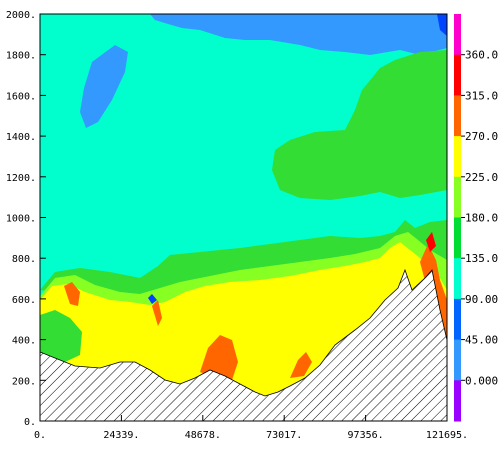 This screenshot has width=501, height=450. Describe the element at coordinates (40, 435) in the screenshot. I see `x-tick-label: 0.` at that location.